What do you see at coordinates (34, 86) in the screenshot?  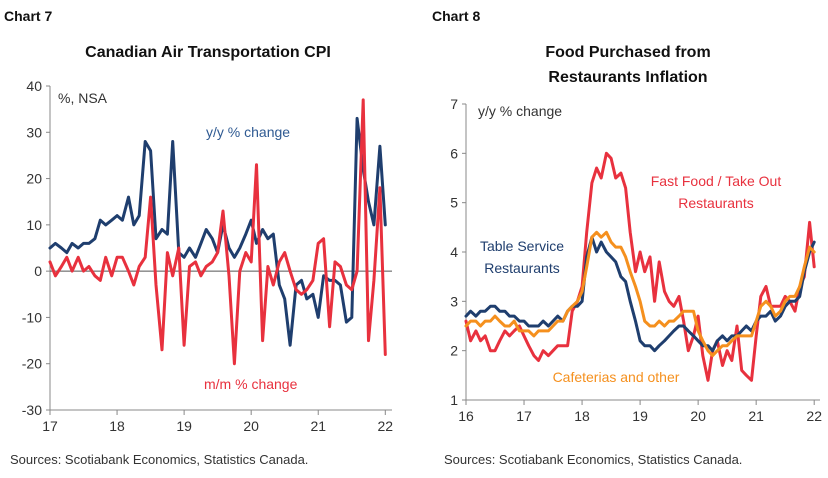 I see `chart7-y-tick-label: 40` at bounding box center [34, 86].